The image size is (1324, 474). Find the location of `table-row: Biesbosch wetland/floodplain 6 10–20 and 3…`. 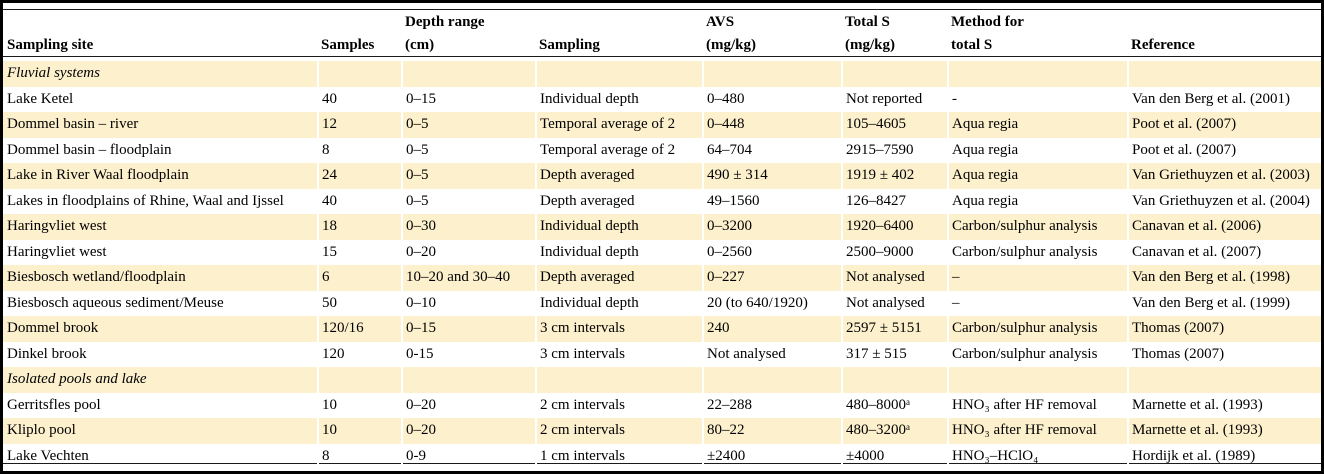

table-row: Biesbosch wetland/floodplain 6 10–20 and 3… is located at coordinates (662, 278).